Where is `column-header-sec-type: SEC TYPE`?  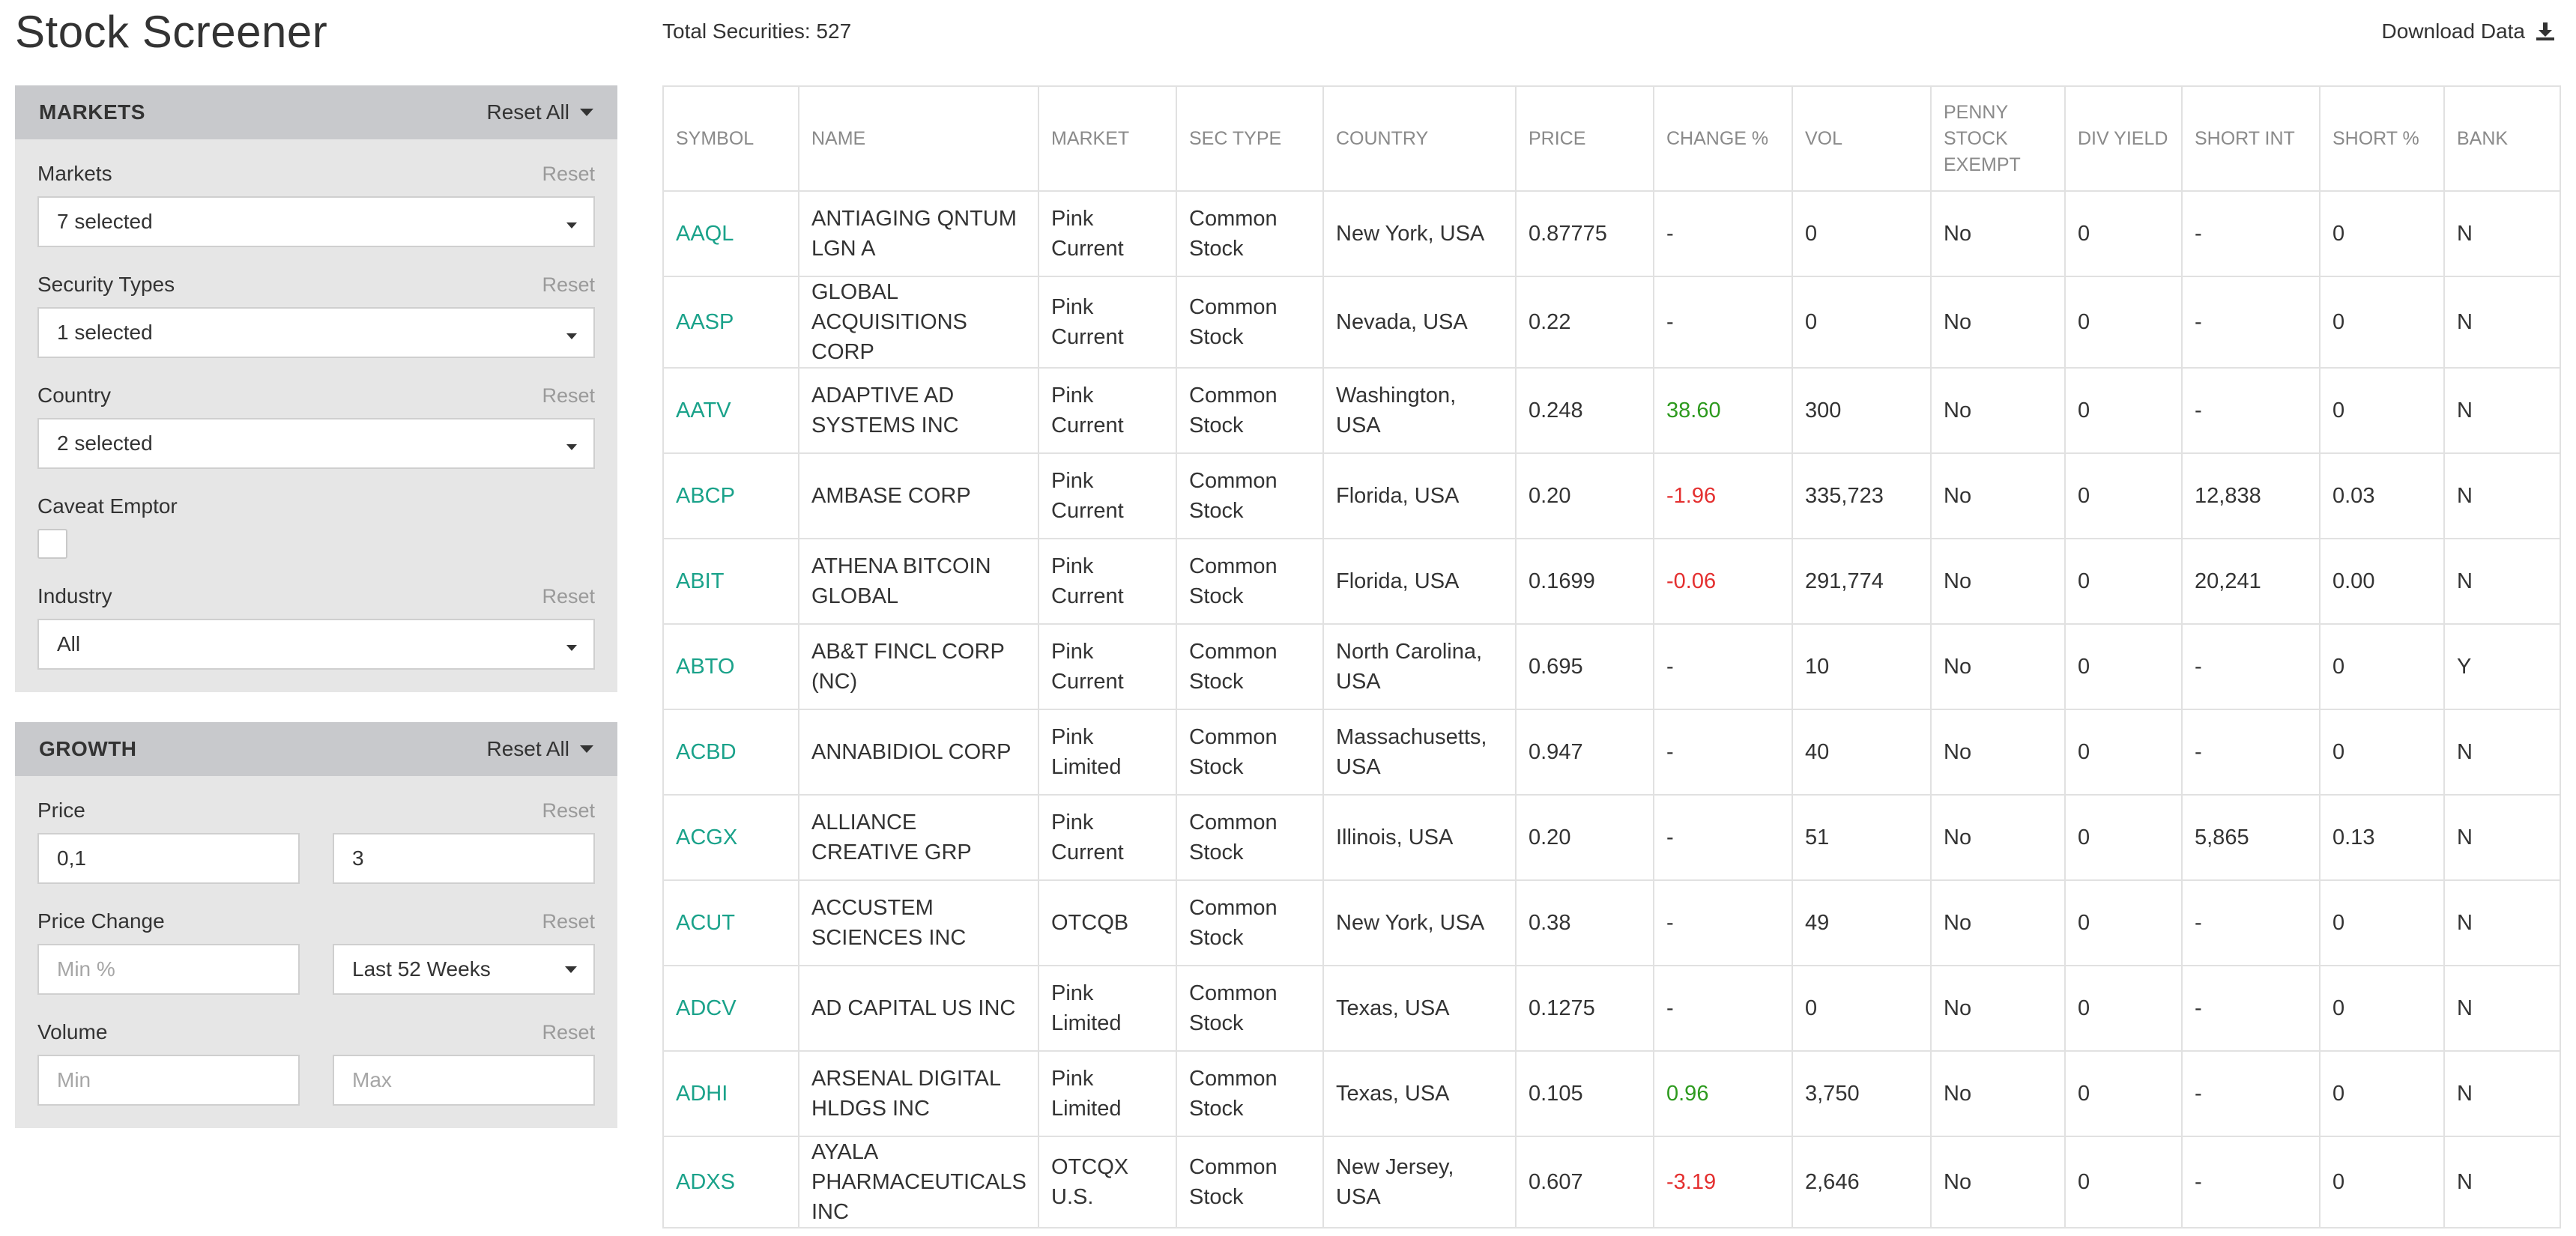 column-header-sec-type: SEC TYPE is located at coordinates (1250, 139).